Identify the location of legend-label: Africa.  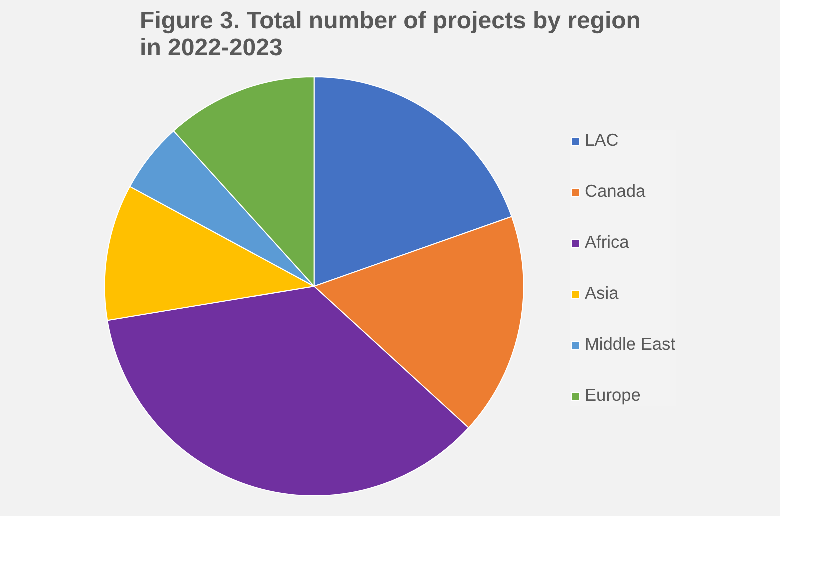
(607, 242).